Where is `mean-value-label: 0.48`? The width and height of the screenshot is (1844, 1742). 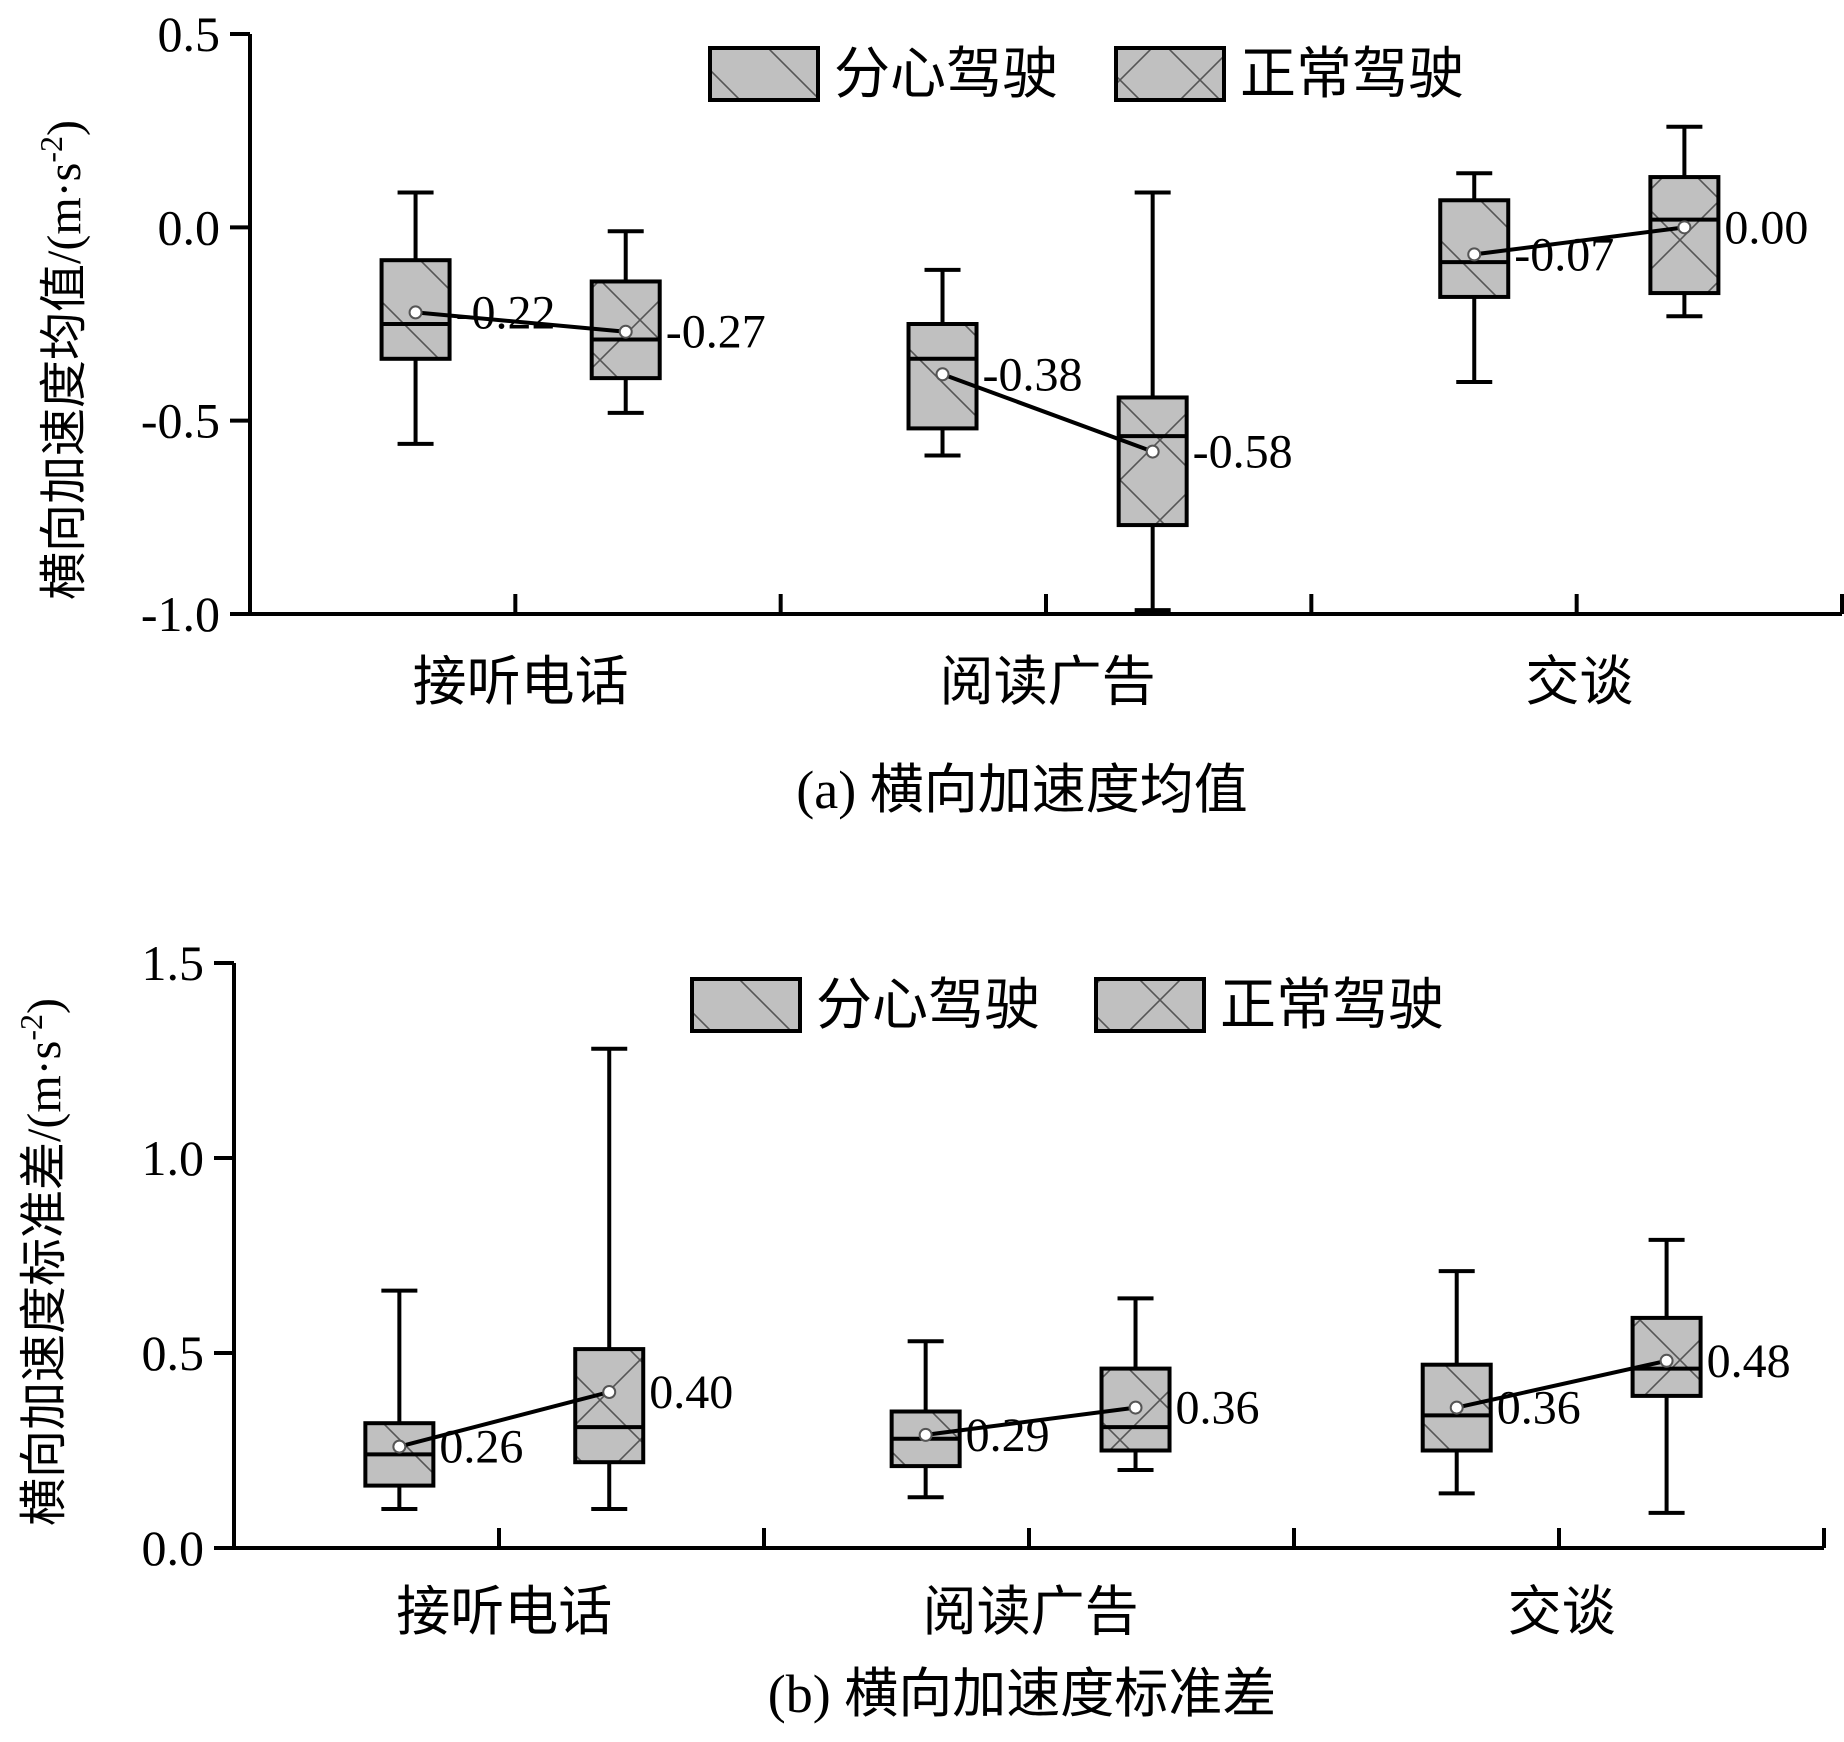
mean-value-label: 0.48 is located at coordinates (1749, 1361).